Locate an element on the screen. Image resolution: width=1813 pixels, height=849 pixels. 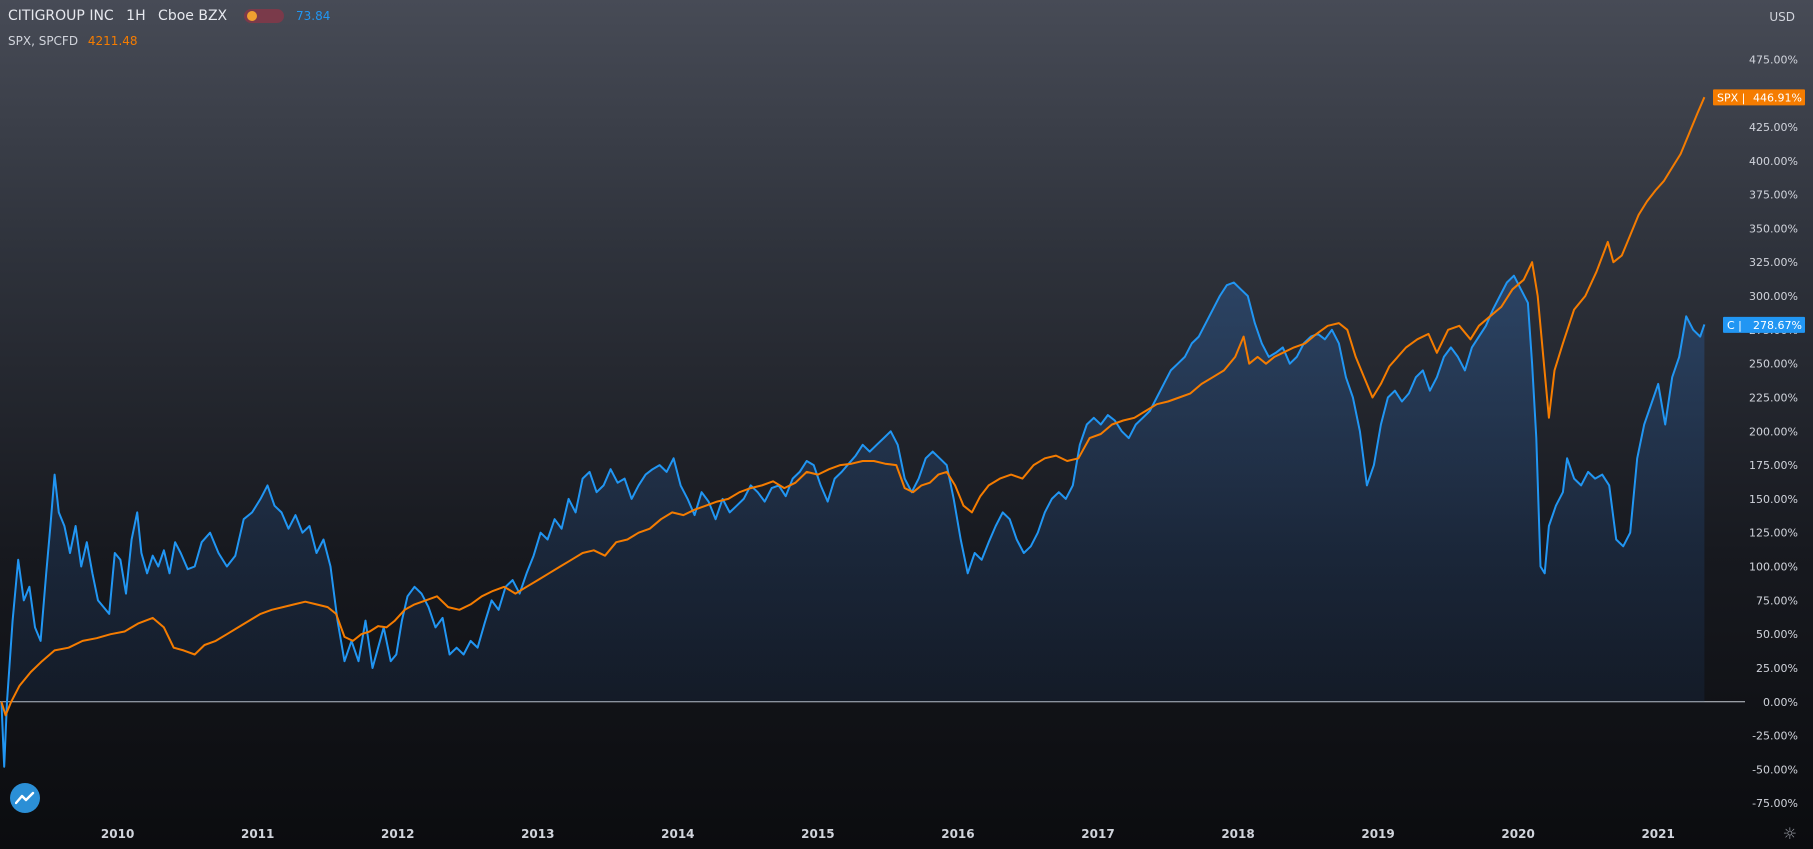
y-tick-label: 50.00% is located at coordinates (1777, 634).